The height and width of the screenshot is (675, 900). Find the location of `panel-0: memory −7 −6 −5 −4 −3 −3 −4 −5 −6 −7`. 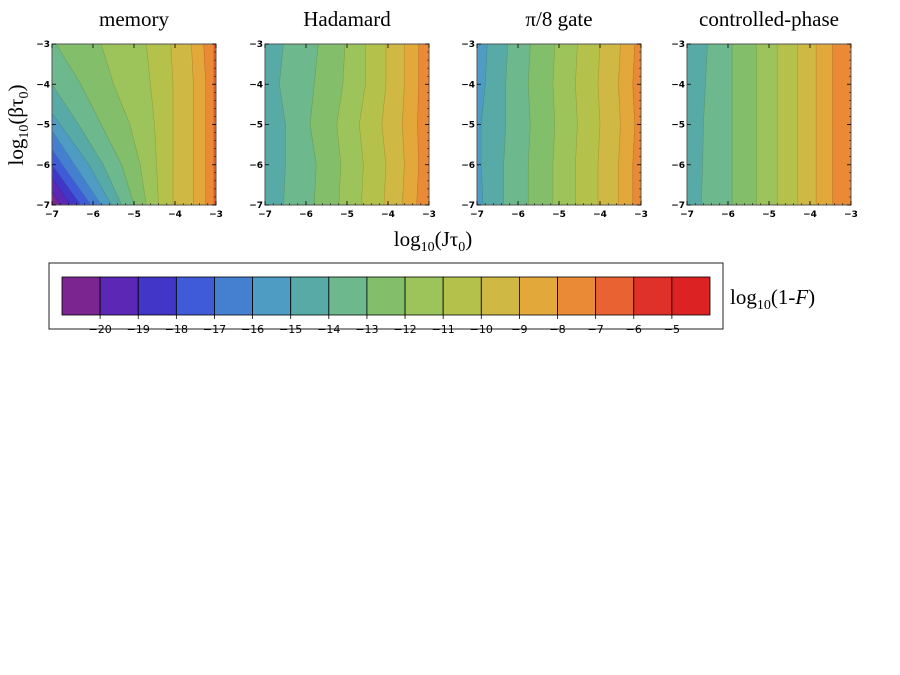

panel-0: memory −7 −6 −5 −4 −3 −3 −4 −5 −6 −7 is located at coordinates (129, 113).